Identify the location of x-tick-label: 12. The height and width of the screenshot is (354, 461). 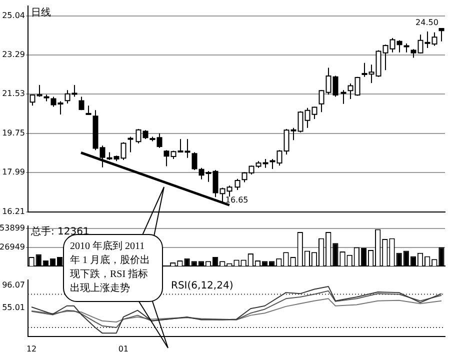
(31, 349).